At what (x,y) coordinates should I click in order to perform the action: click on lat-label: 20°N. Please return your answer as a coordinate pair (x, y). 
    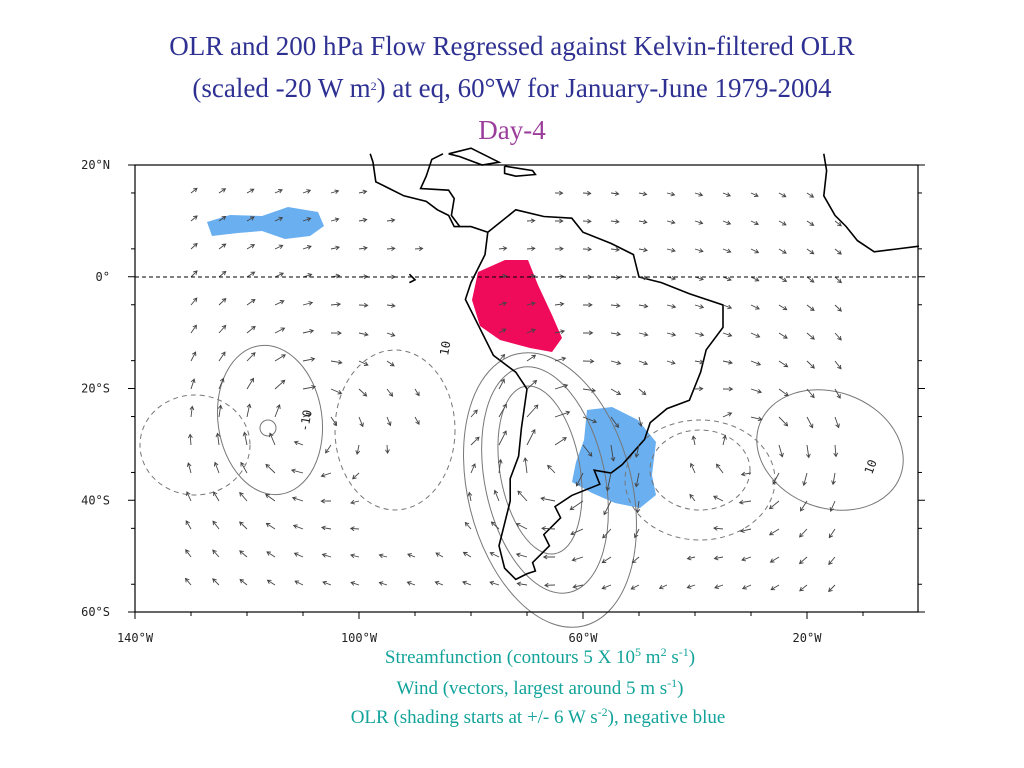
    Looking at the image, I should click on (95, 165).